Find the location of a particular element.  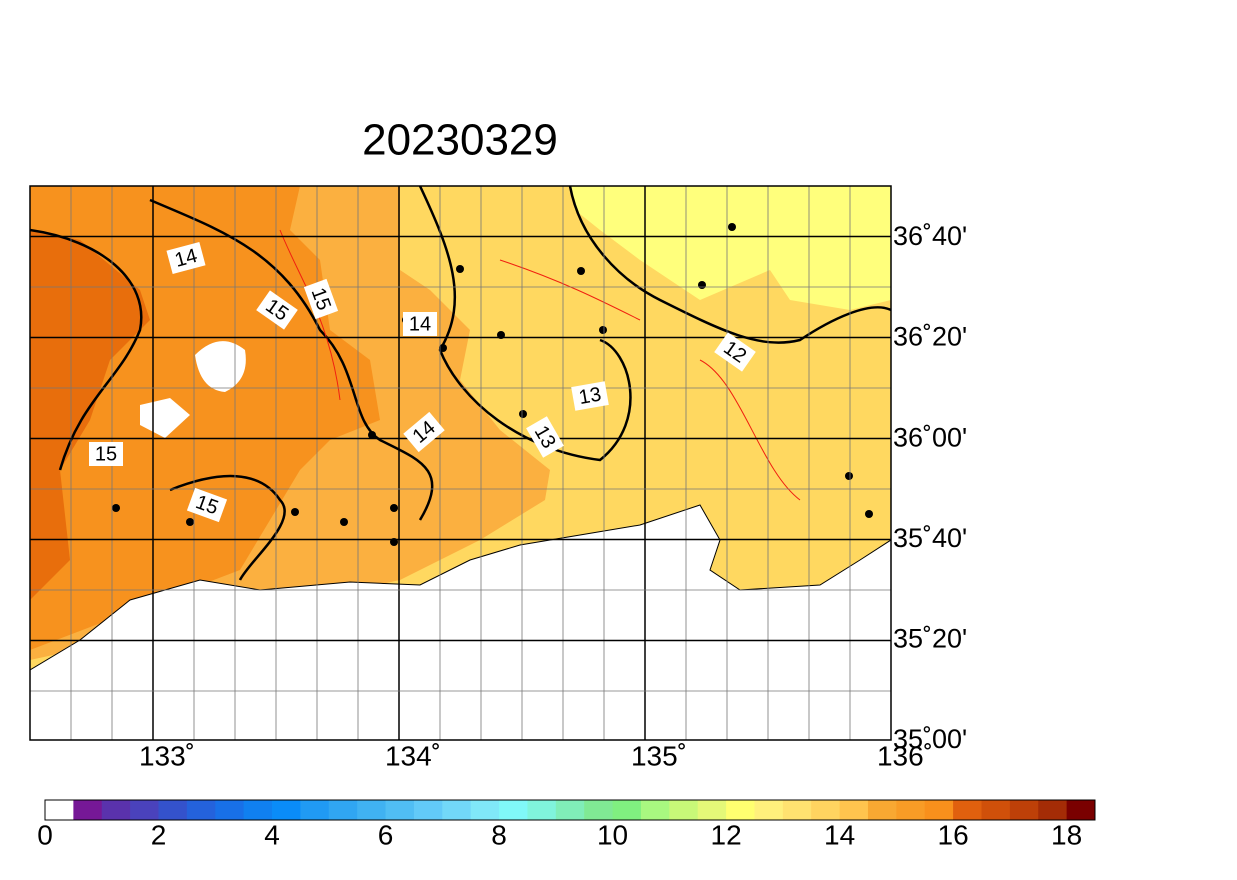

colorbar-label: 4 is located at coordinates (272, 834).